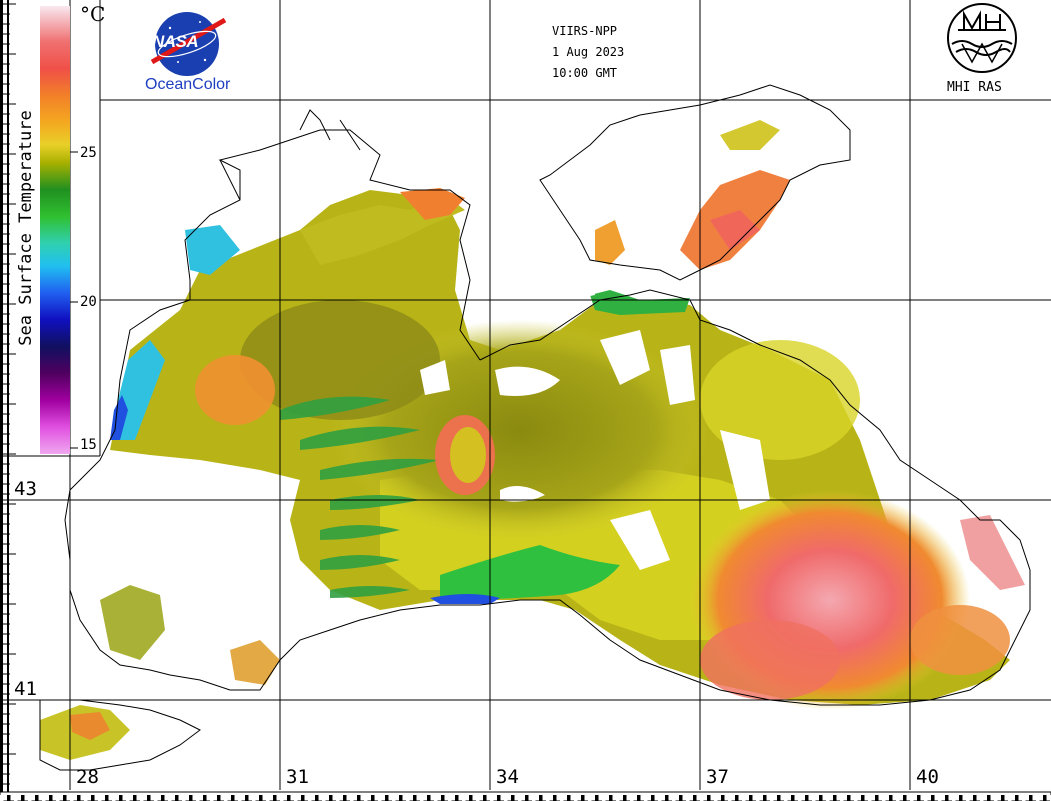 This screenshot has height=801, width=1051. Describe the element at coordinates (119, 417) in the screenshot. I see `sst-west-coast-blue` at that location.